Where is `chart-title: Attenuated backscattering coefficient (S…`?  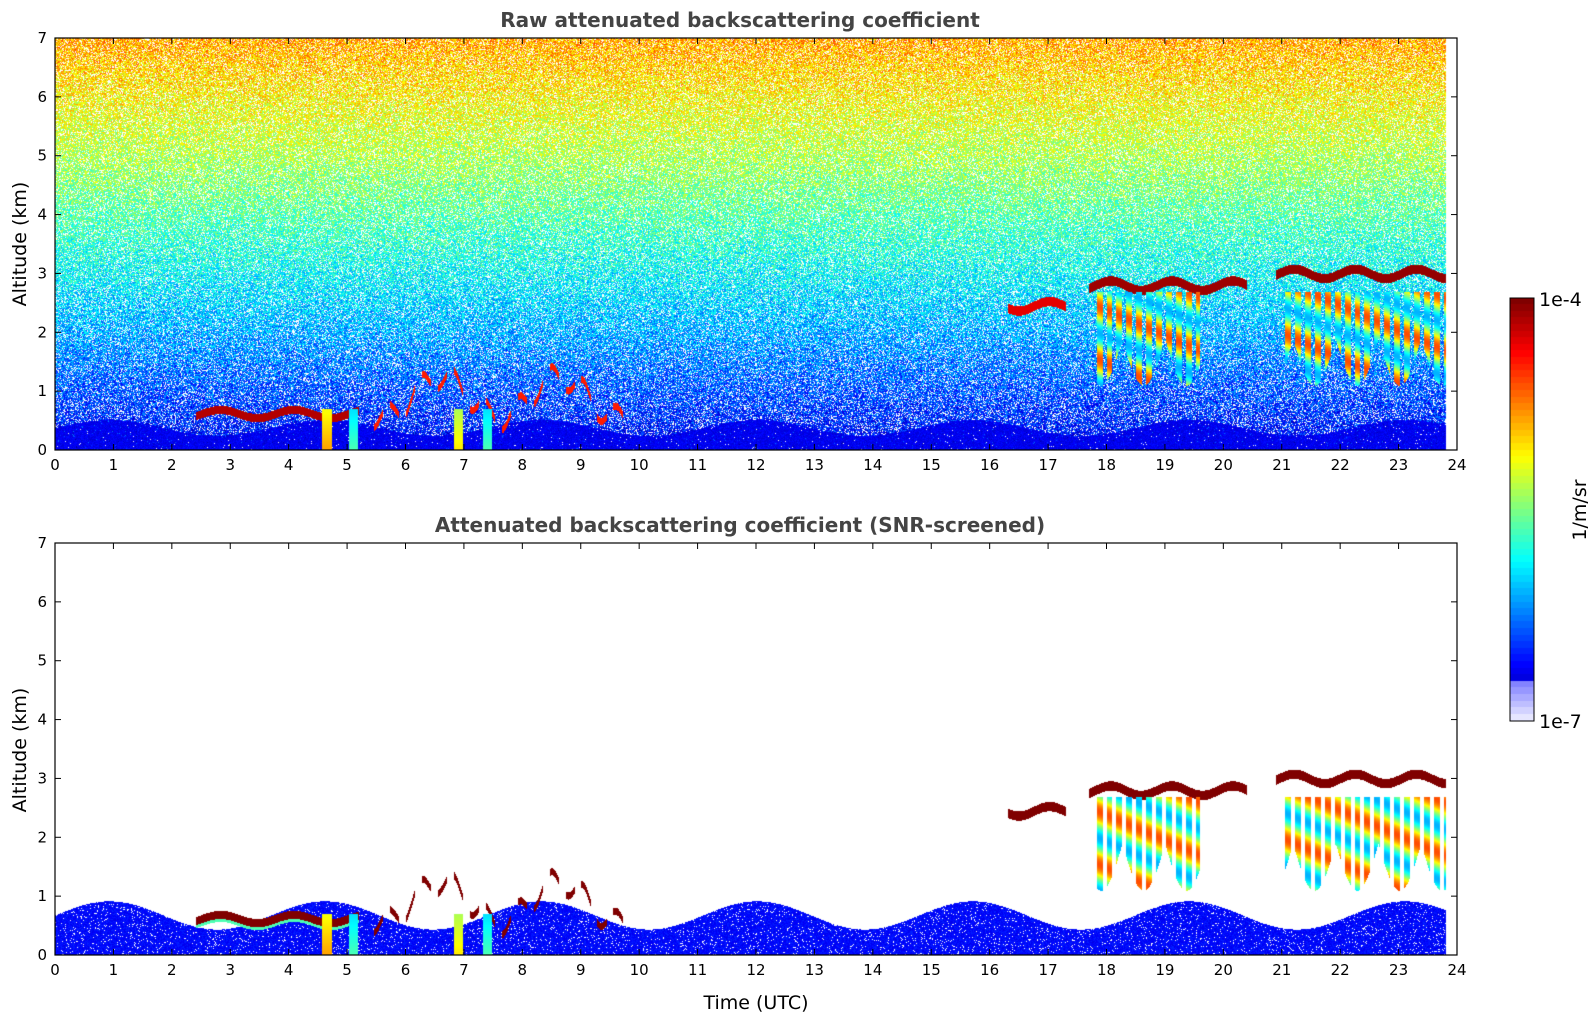
chart-title: Attenuated backscattering coefficient (S… is located at coordinates (740, 525).